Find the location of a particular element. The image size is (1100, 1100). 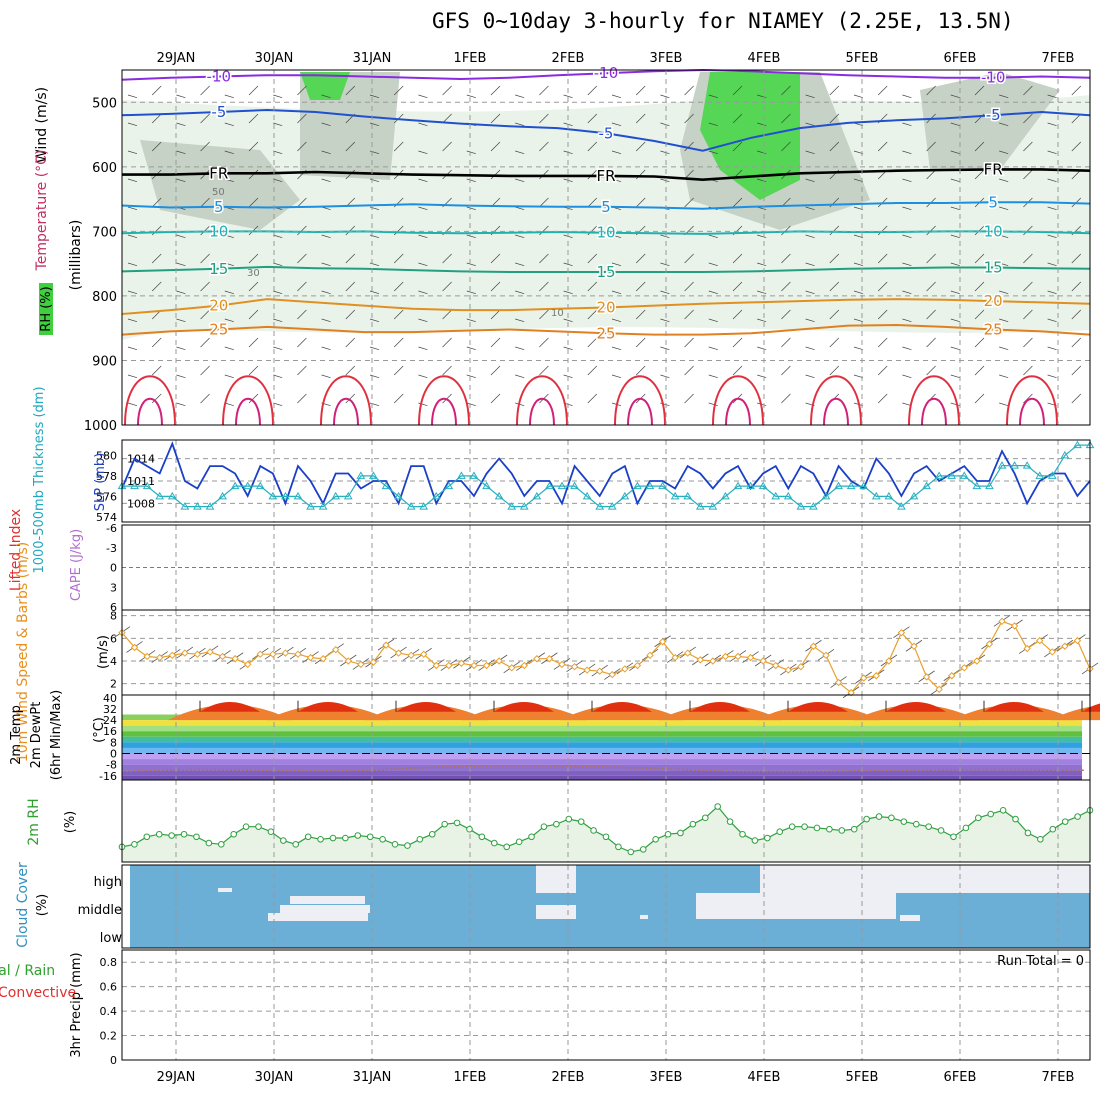

cloud-level-middle: middle is located at coordinates (100, 910).